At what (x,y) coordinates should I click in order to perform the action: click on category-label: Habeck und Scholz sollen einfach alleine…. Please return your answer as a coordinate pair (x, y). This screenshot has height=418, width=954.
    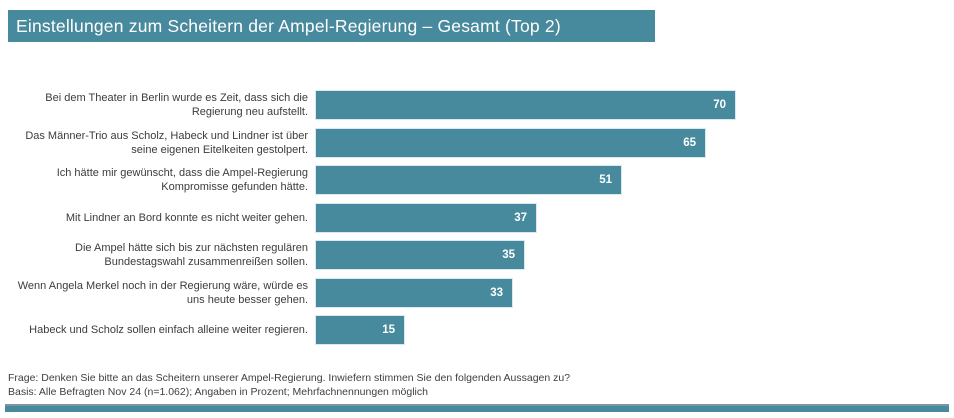
    Looking at the image, I should click on (168, 330).